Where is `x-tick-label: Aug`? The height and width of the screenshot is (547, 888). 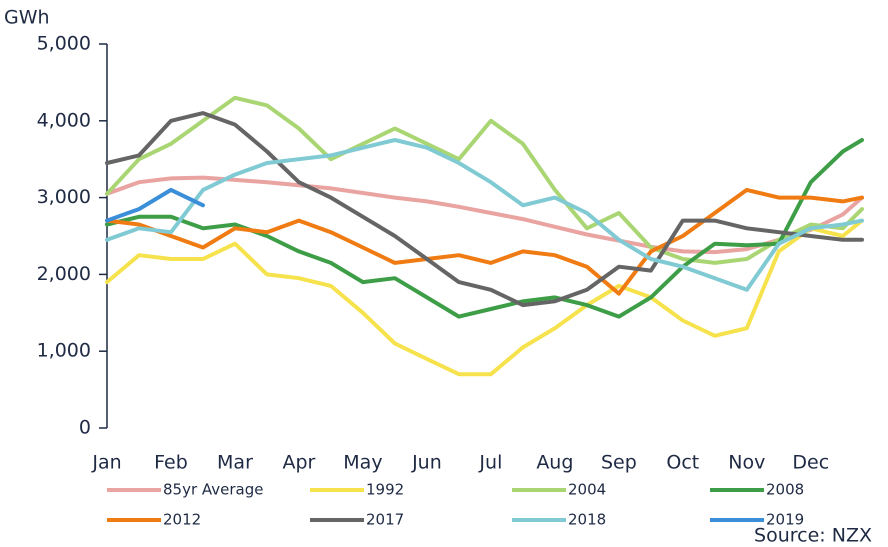
x-tick-label: Aug is located at coordinates (554, 463).